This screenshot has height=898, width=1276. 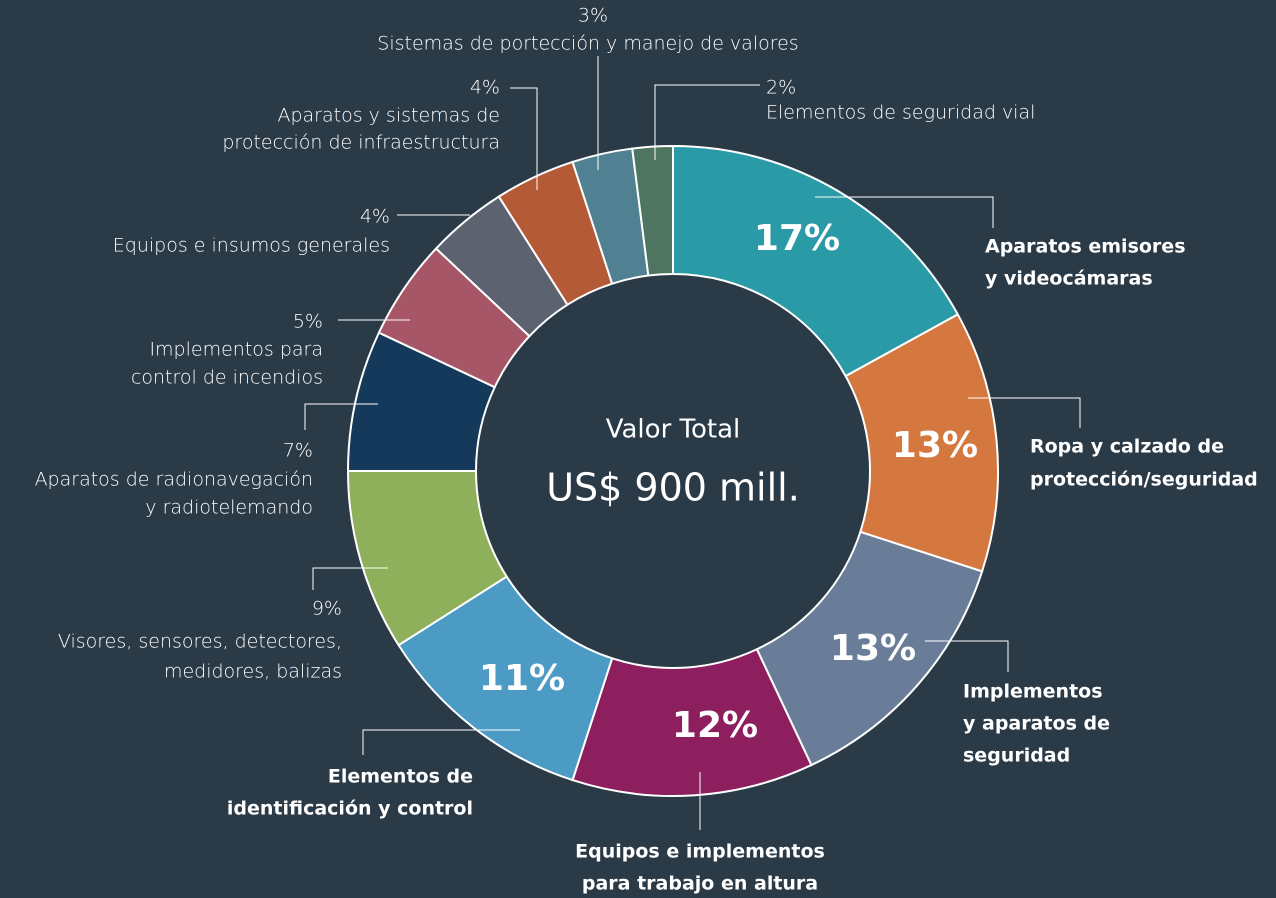 What do you see at coordinates (1016, 756) in the screenshot?
I see `category-label: seguridad` at bounding box center [1016, 756].